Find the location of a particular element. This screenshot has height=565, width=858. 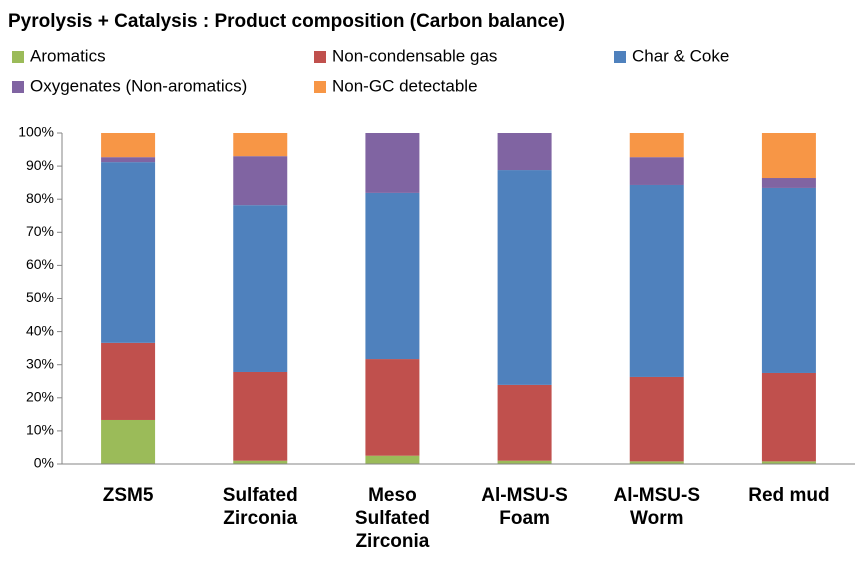

x-tick-label: Al-MSU-S Foam is located at coordinates (524, 507).